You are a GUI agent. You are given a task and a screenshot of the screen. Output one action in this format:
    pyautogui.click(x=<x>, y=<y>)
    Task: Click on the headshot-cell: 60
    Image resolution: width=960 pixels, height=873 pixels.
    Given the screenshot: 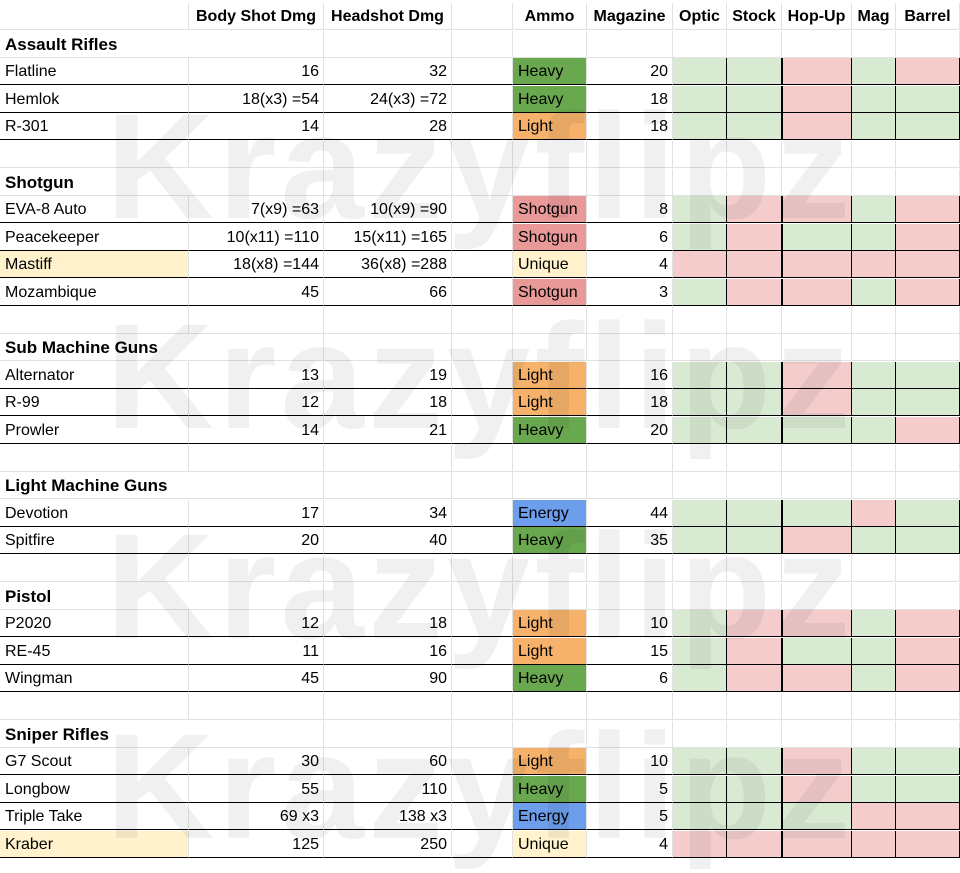 What is the action you would take?
    pyautogui.click(x=388, y=761)
    